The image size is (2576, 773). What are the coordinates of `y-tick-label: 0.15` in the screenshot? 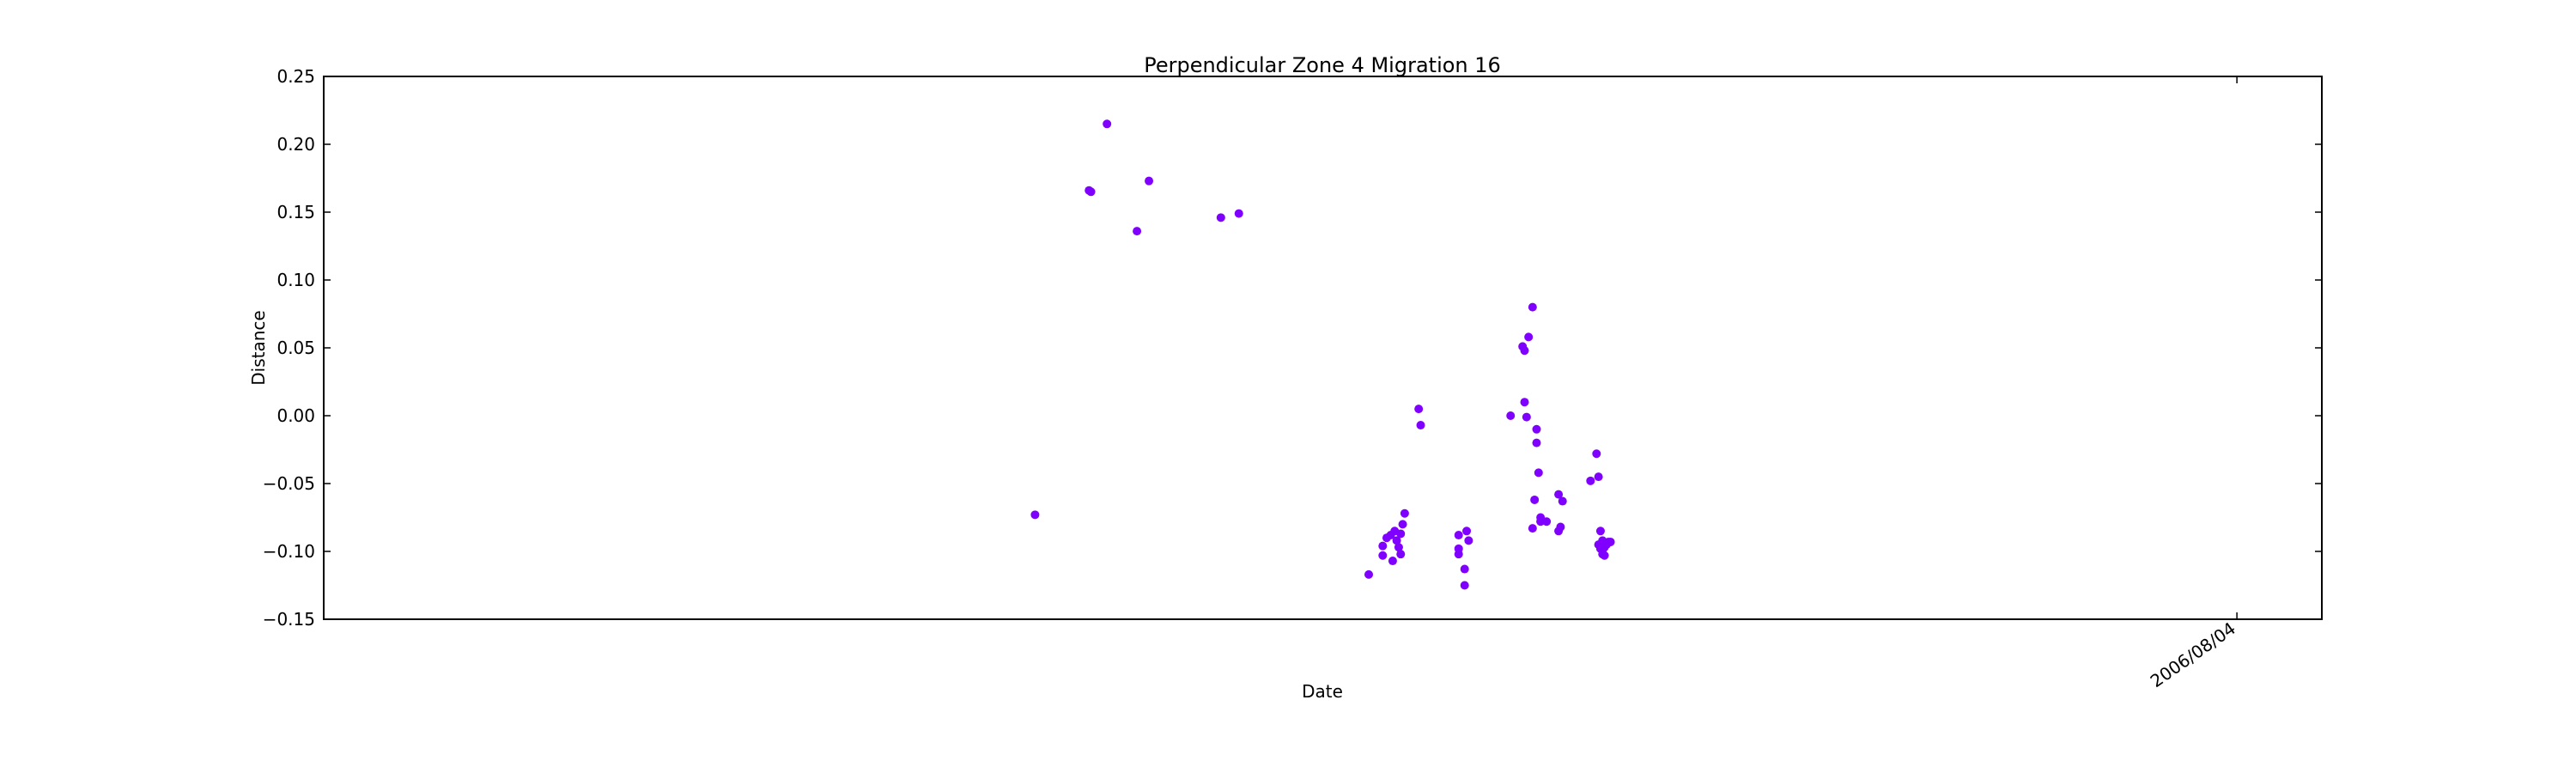 It's located at (295, 212).